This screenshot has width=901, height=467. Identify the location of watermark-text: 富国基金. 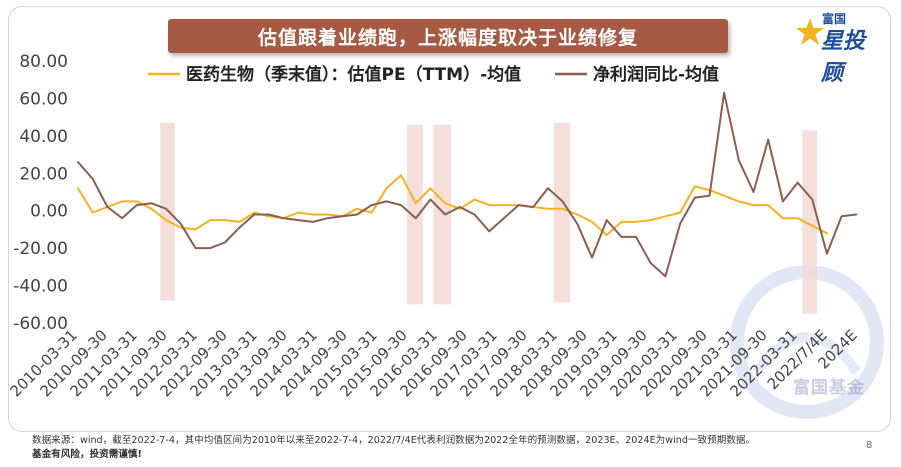
(829, 388).